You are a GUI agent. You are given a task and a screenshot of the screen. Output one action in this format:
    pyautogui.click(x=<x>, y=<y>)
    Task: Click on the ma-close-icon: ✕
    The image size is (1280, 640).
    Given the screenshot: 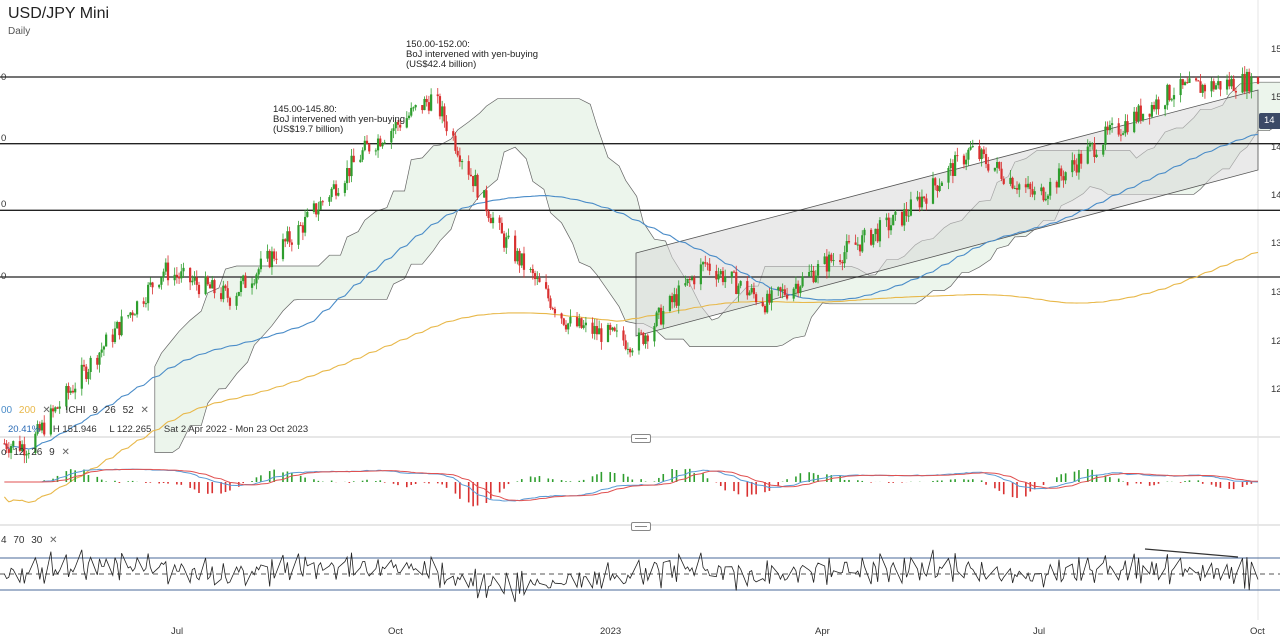 What is the action you would take?
    pyautogui.click(x=46, y=410)
    